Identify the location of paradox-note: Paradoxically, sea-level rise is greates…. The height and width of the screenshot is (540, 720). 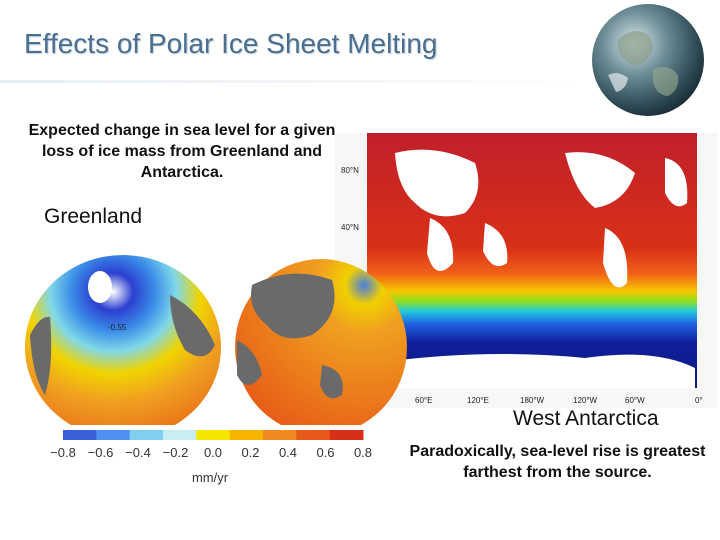
(557, 462).